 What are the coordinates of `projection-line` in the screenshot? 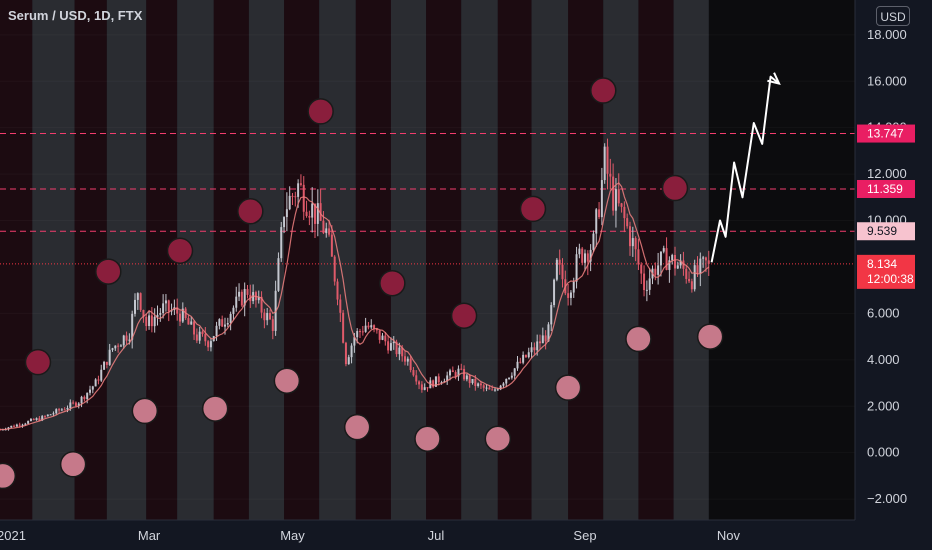 It's located at (745, 169).